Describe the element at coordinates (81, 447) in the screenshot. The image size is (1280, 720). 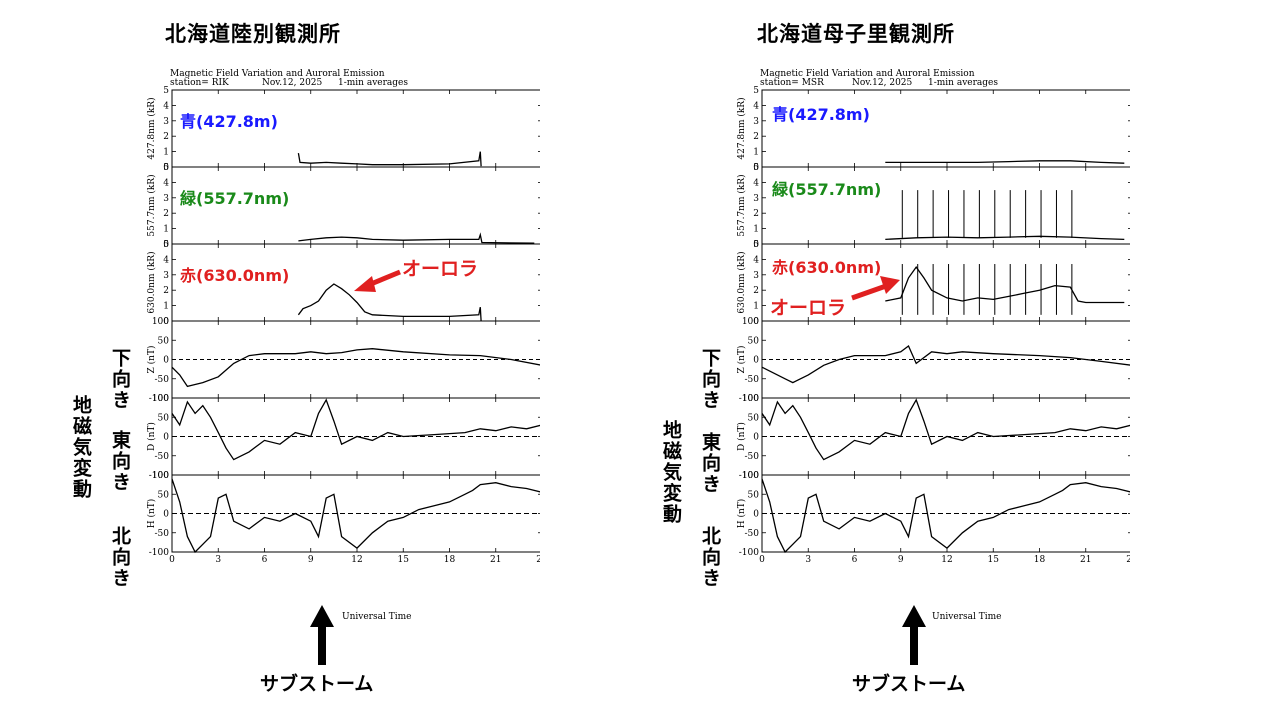
I see `geomag-label-rik: 地磁気変動` at that location.